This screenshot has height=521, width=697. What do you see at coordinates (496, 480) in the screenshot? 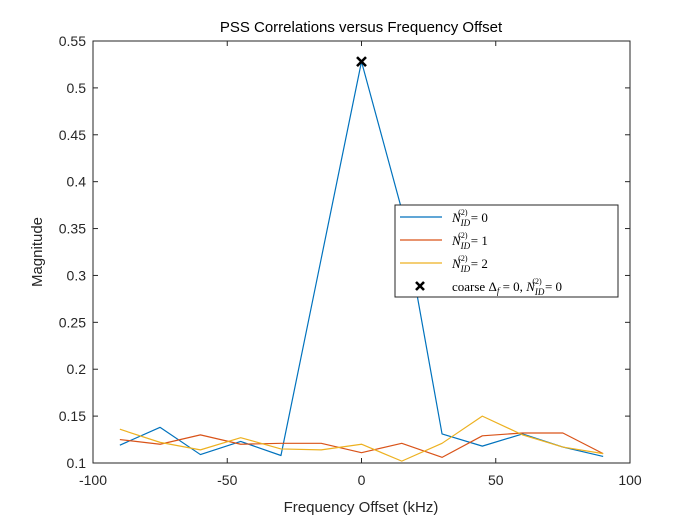
I see `x-tick-label: 50` at bounding box center [496, 480].